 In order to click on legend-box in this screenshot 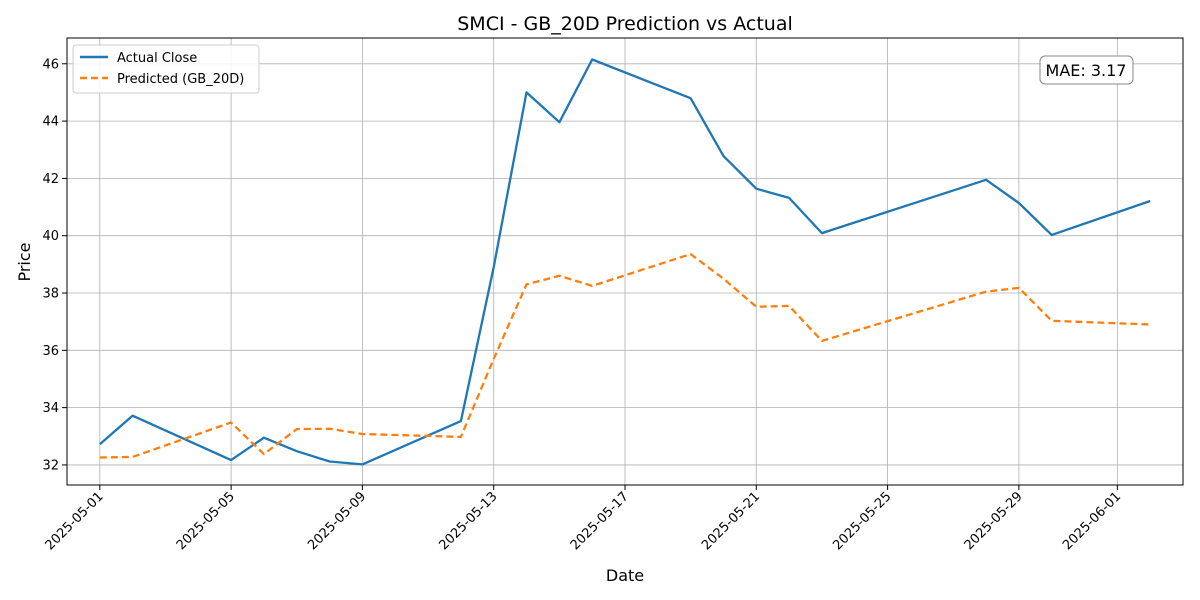, I will do `click(166, 69)`.